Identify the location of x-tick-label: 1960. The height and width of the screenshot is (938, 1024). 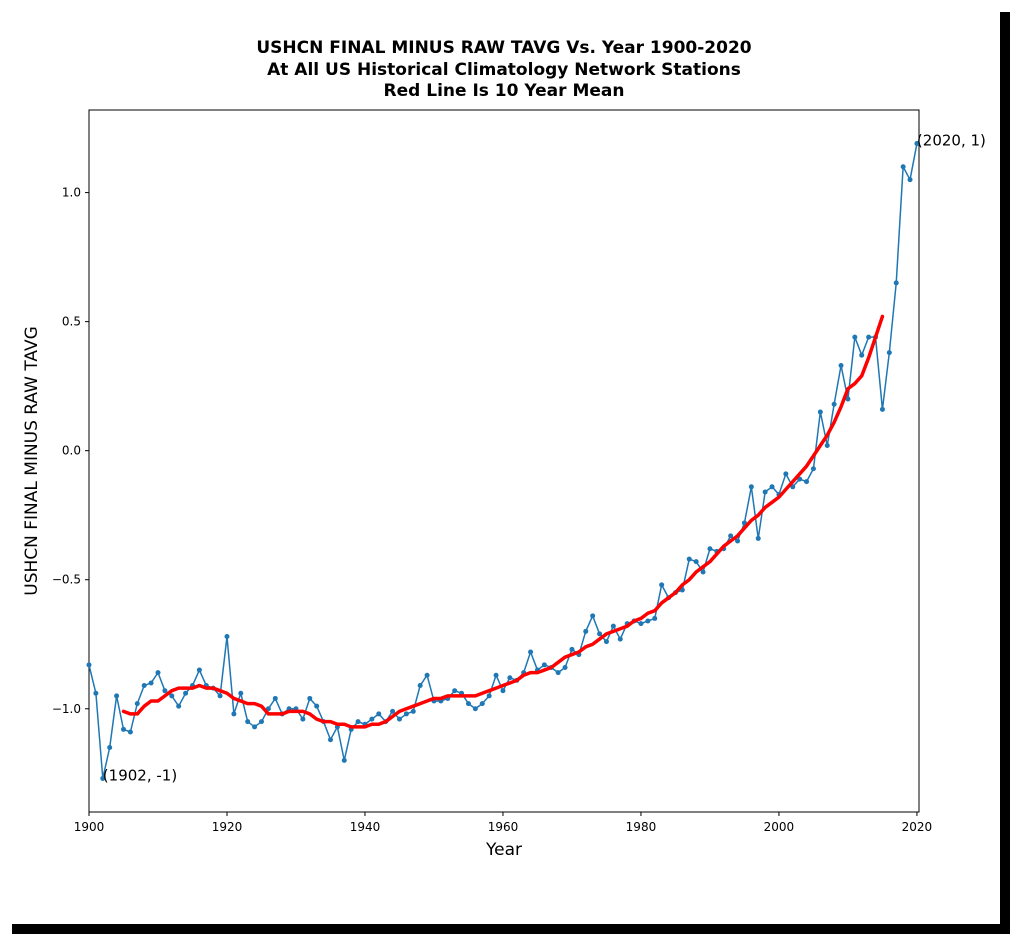
(503, 827).